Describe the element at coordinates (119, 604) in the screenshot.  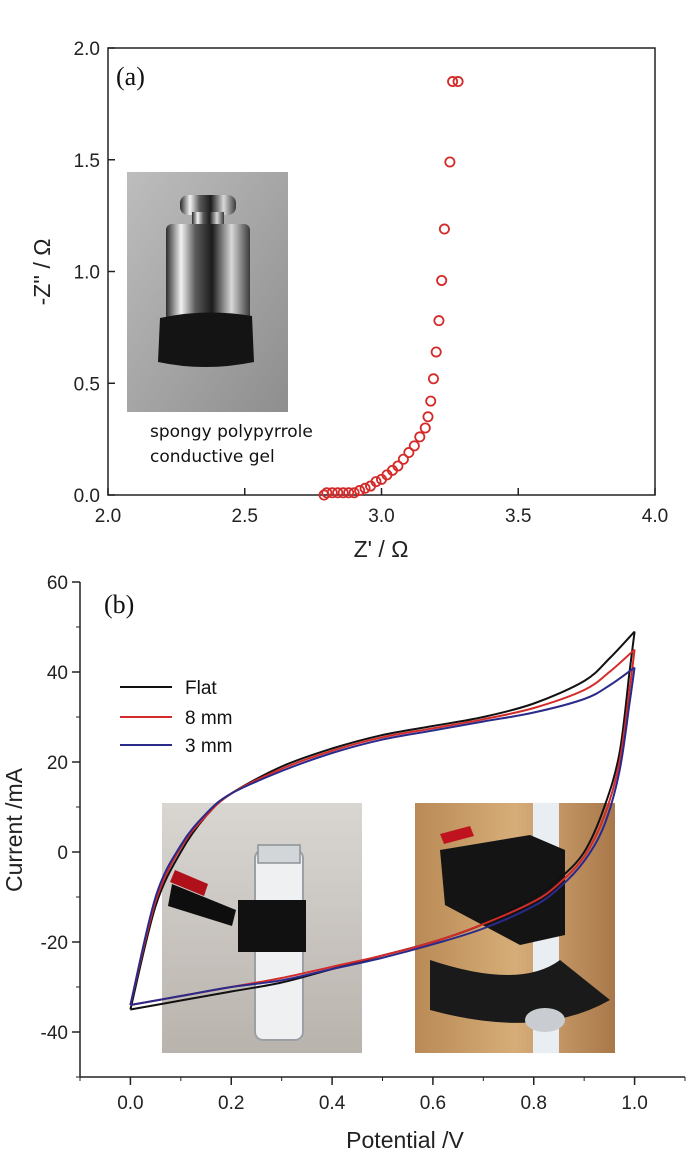
I see `panel-b-label: (b)` at that location.